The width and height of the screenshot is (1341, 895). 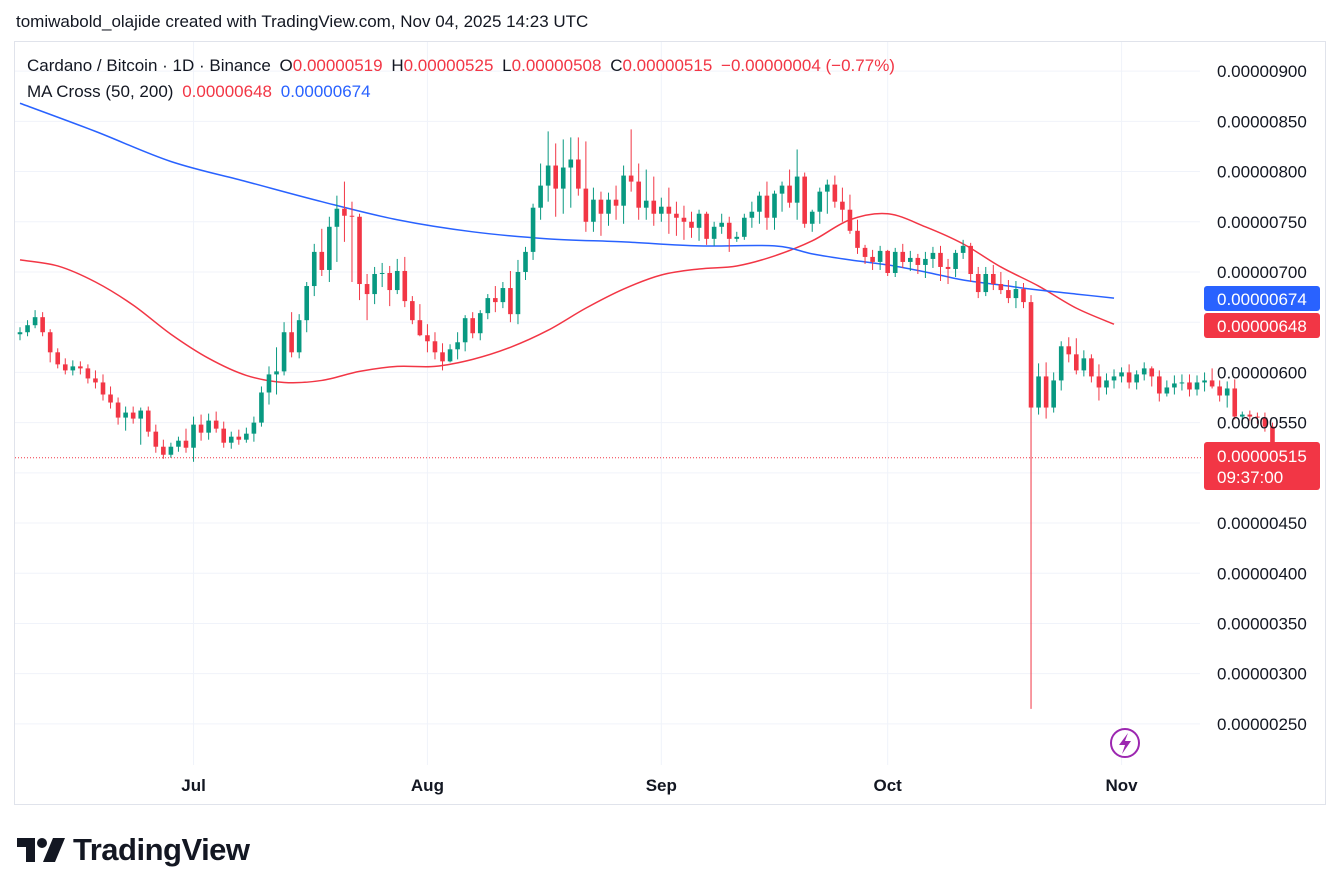 I want to click on bar-countdown: 09:37:00, so click(x=1250, y=477).